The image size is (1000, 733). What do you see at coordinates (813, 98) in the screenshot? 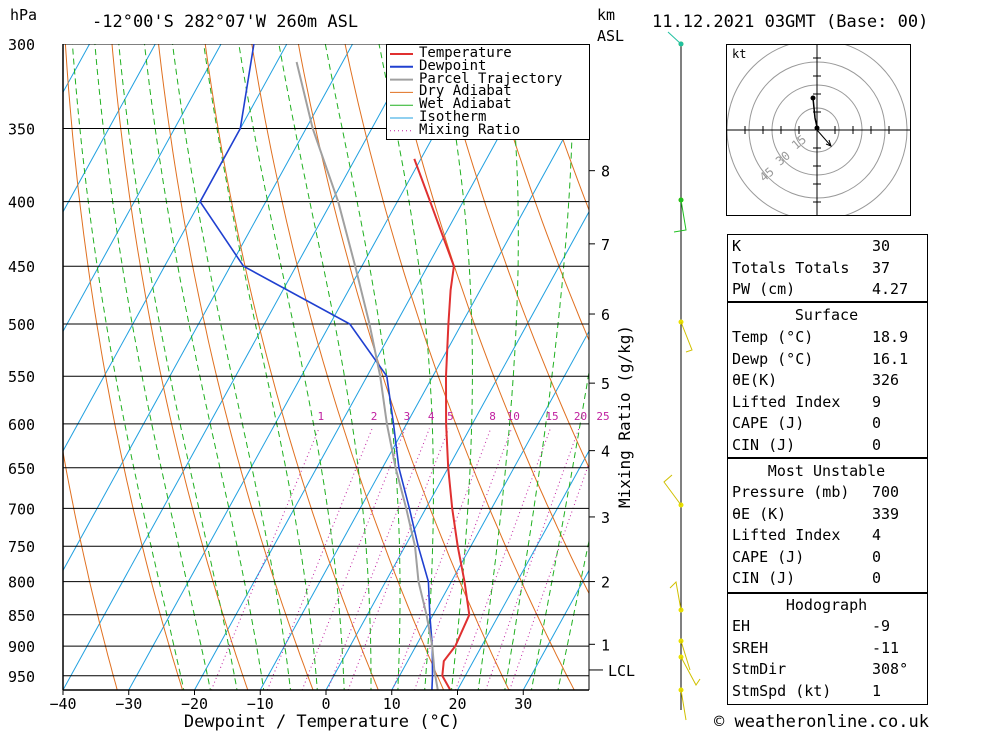
I see `hodograph-point` at bounding box center [813, 98].